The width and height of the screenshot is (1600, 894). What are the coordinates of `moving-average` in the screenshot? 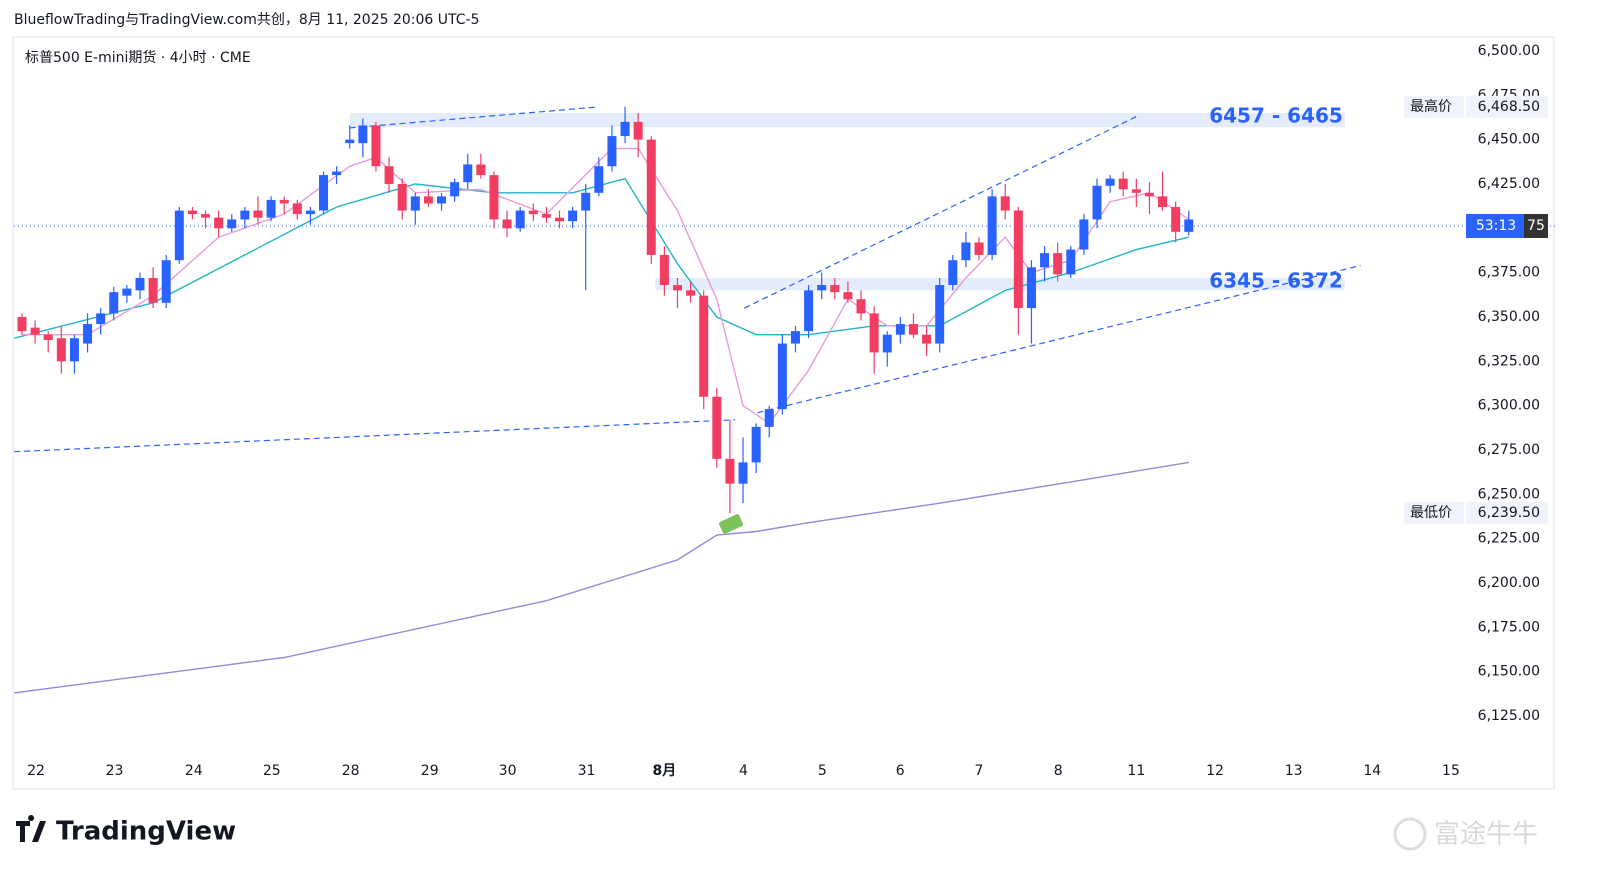 It's located at (601, 258).